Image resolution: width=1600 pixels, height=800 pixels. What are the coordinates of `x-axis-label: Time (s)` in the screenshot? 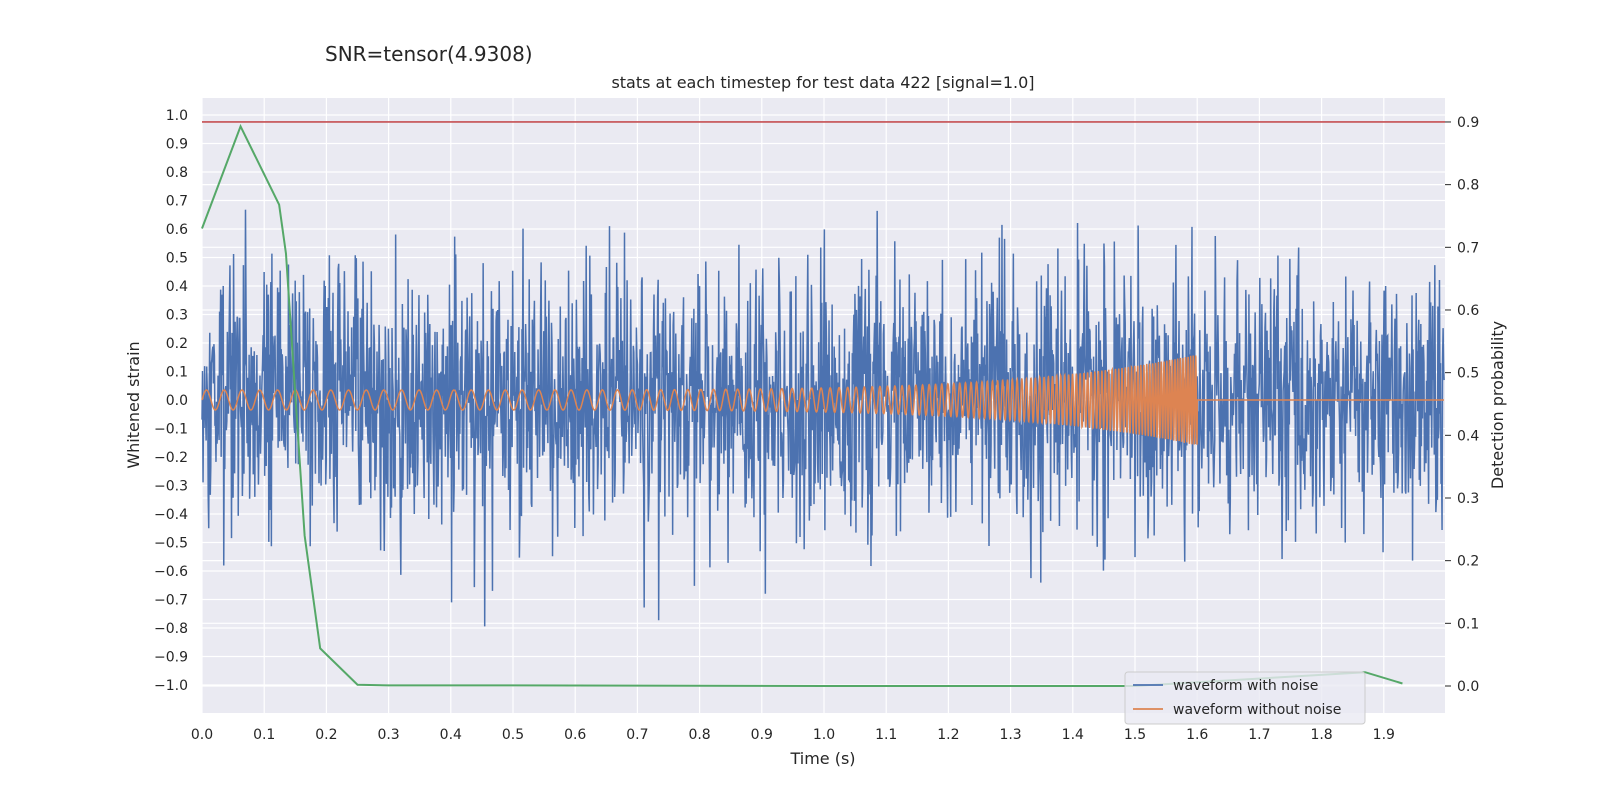 It's located at (822, 758).